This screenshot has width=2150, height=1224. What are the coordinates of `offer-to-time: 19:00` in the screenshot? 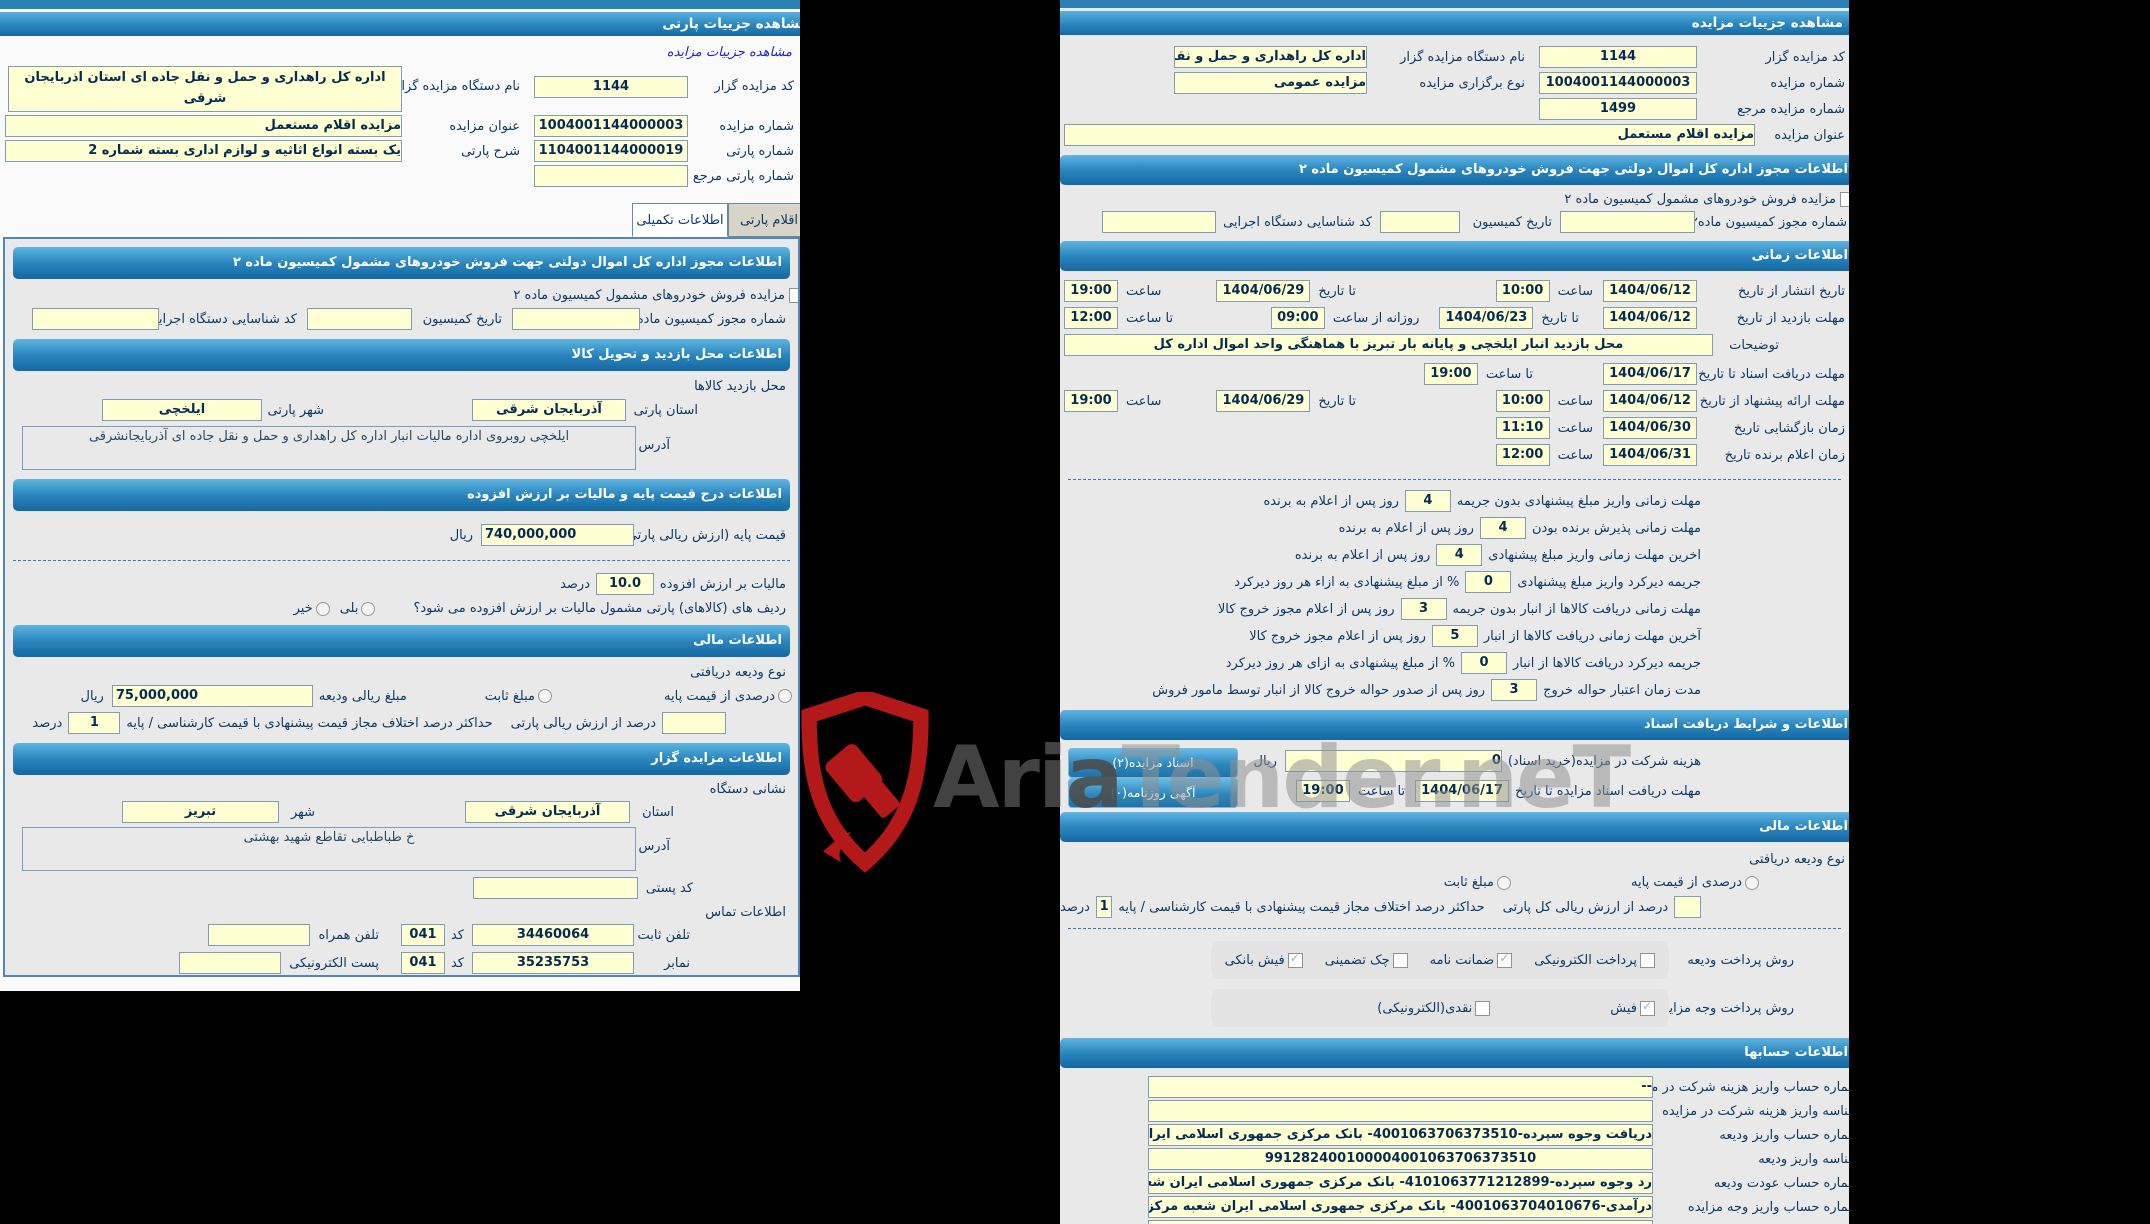 It's located at (1091, 401).